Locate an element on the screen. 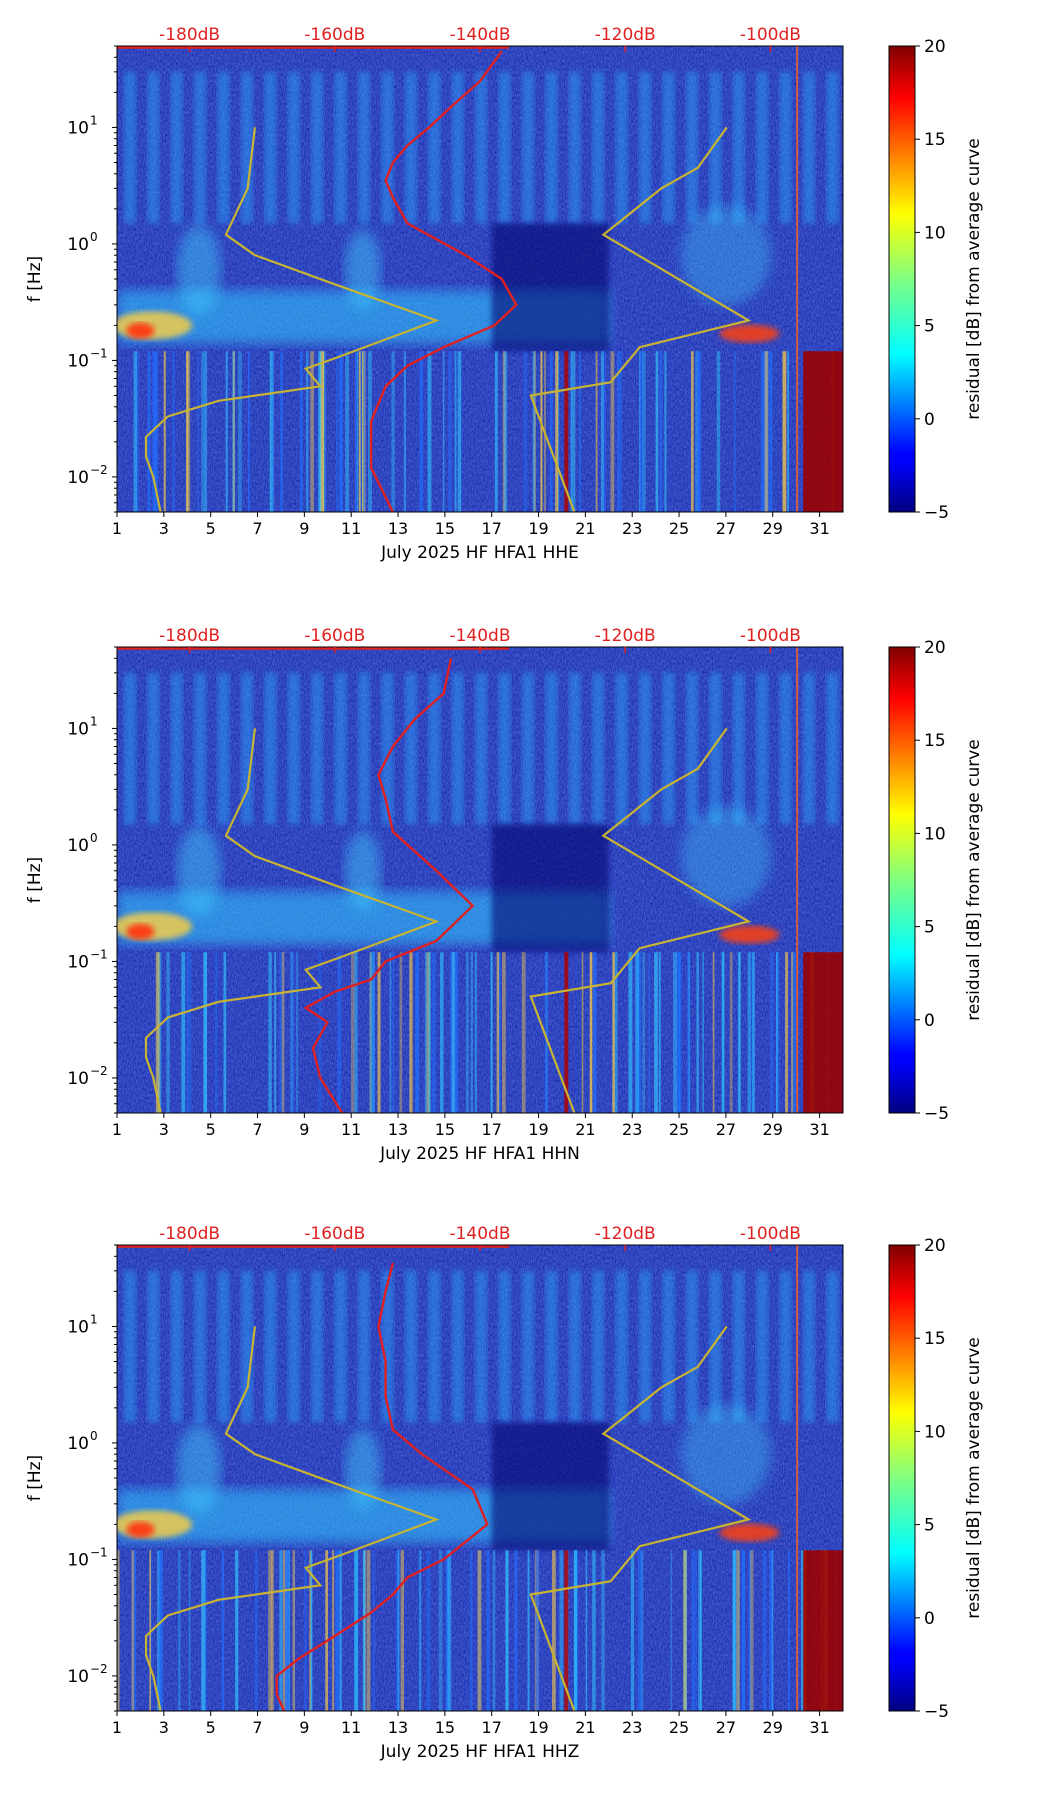 The width and height of the screenshot is (1052, 1806). x-tick-label: 1 is located at coordinates (117, 528).